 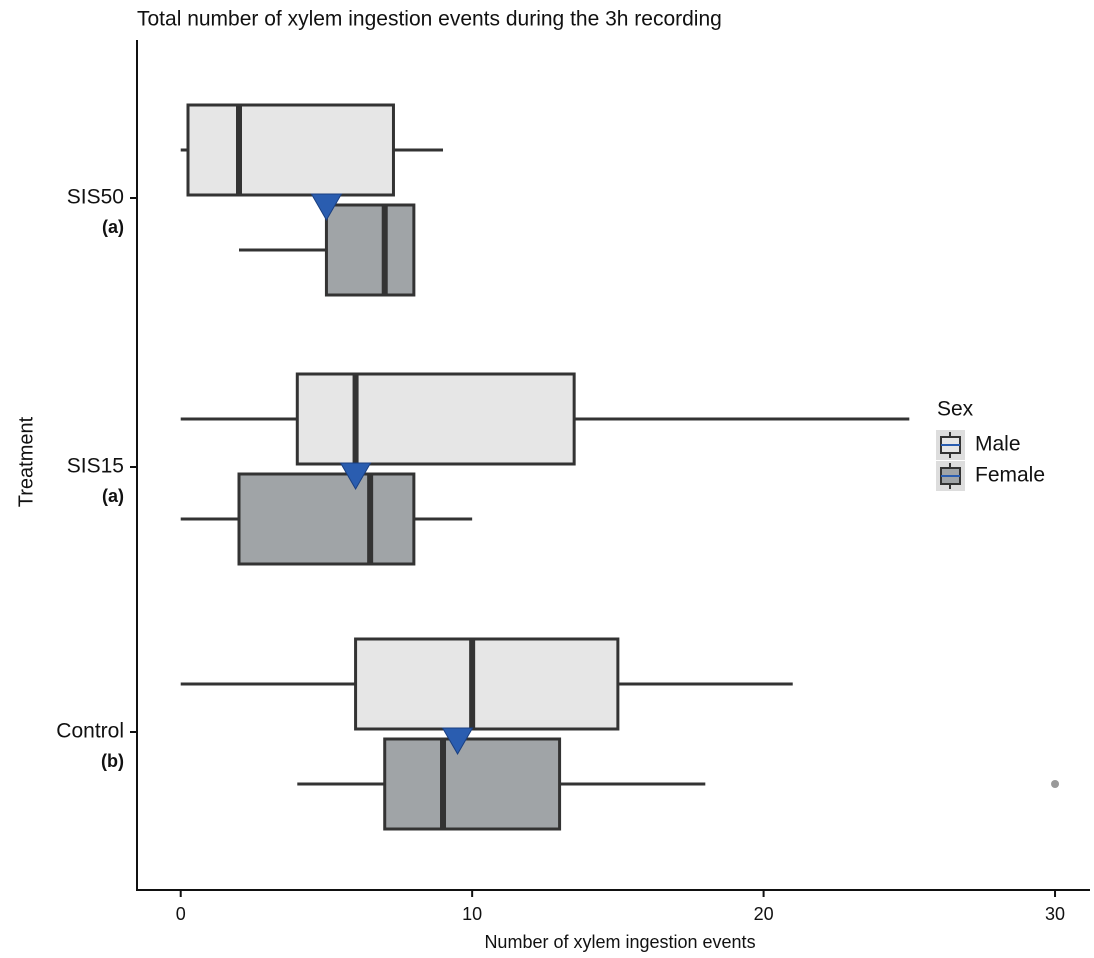 What do you see at coordinates (955, 409) in the screenshot?
I see `legend-title: Sex` at bounding box center [955, 409].